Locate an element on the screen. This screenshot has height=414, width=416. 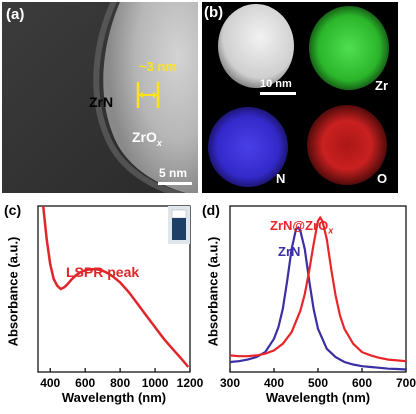
n-particle is located at coordinates (248, 147).